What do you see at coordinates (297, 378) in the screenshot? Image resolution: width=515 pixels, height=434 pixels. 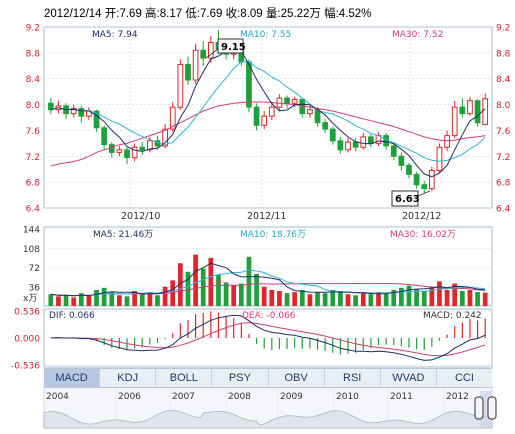 I see `tab-obv: OBV` at bounding box center [297, 378].